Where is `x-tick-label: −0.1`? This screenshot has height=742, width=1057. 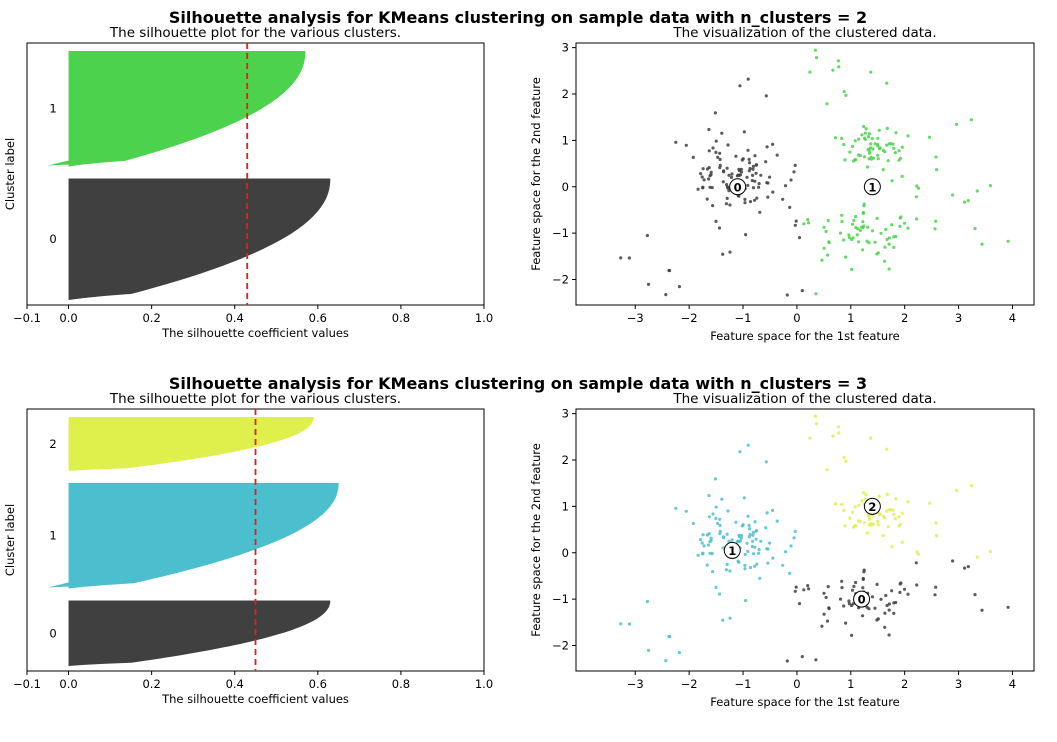
x-tick-label: −0.1 is located at coordinates (27, 318).